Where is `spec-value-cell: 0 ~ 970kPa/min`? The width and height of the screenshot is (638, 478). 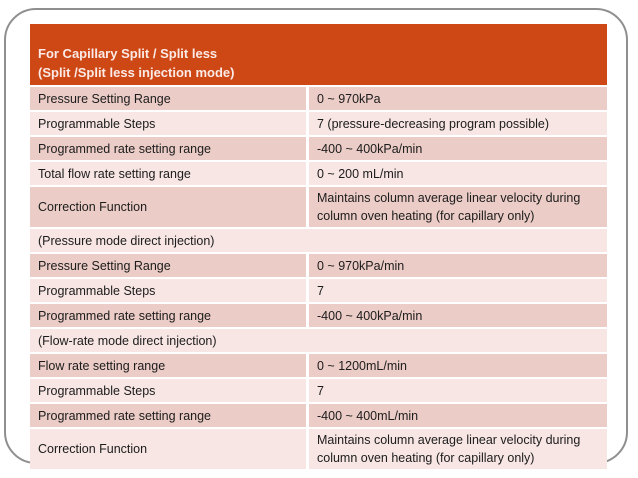 spec-value-cell: 0 ~ 970kPa/min is located at coordinates (456, 265).